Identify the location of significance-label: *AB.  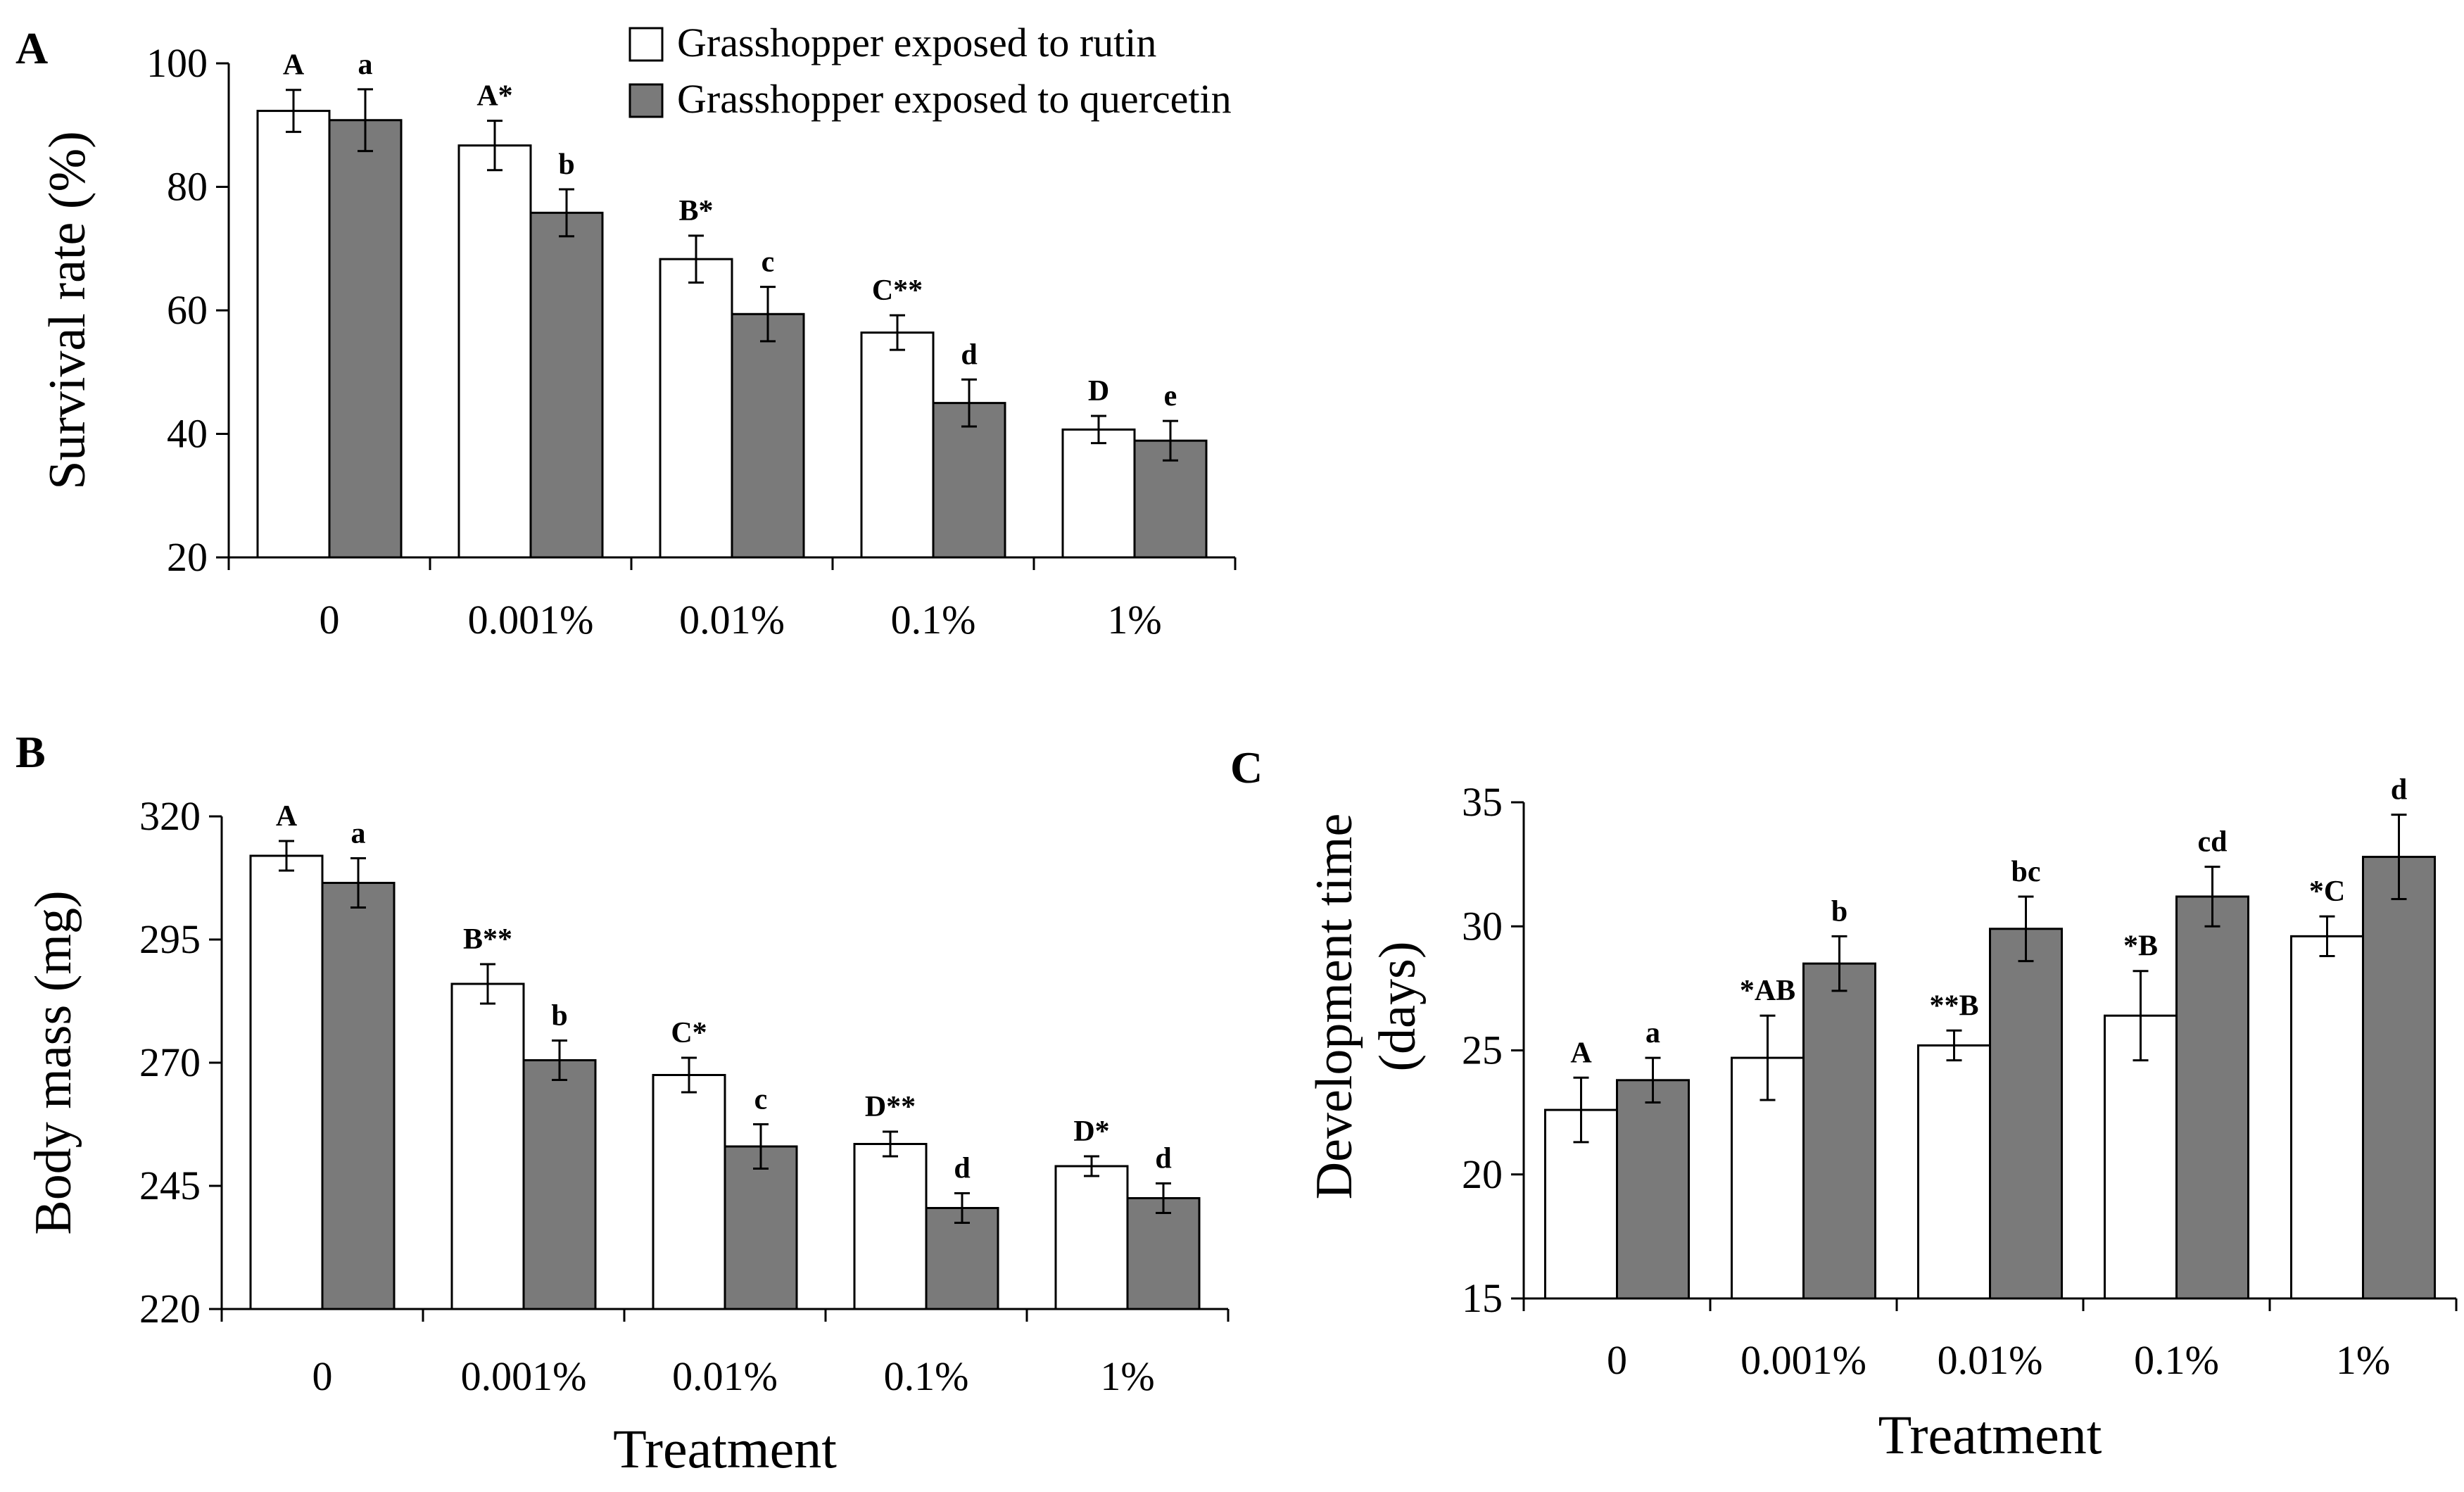
(1767, 991).